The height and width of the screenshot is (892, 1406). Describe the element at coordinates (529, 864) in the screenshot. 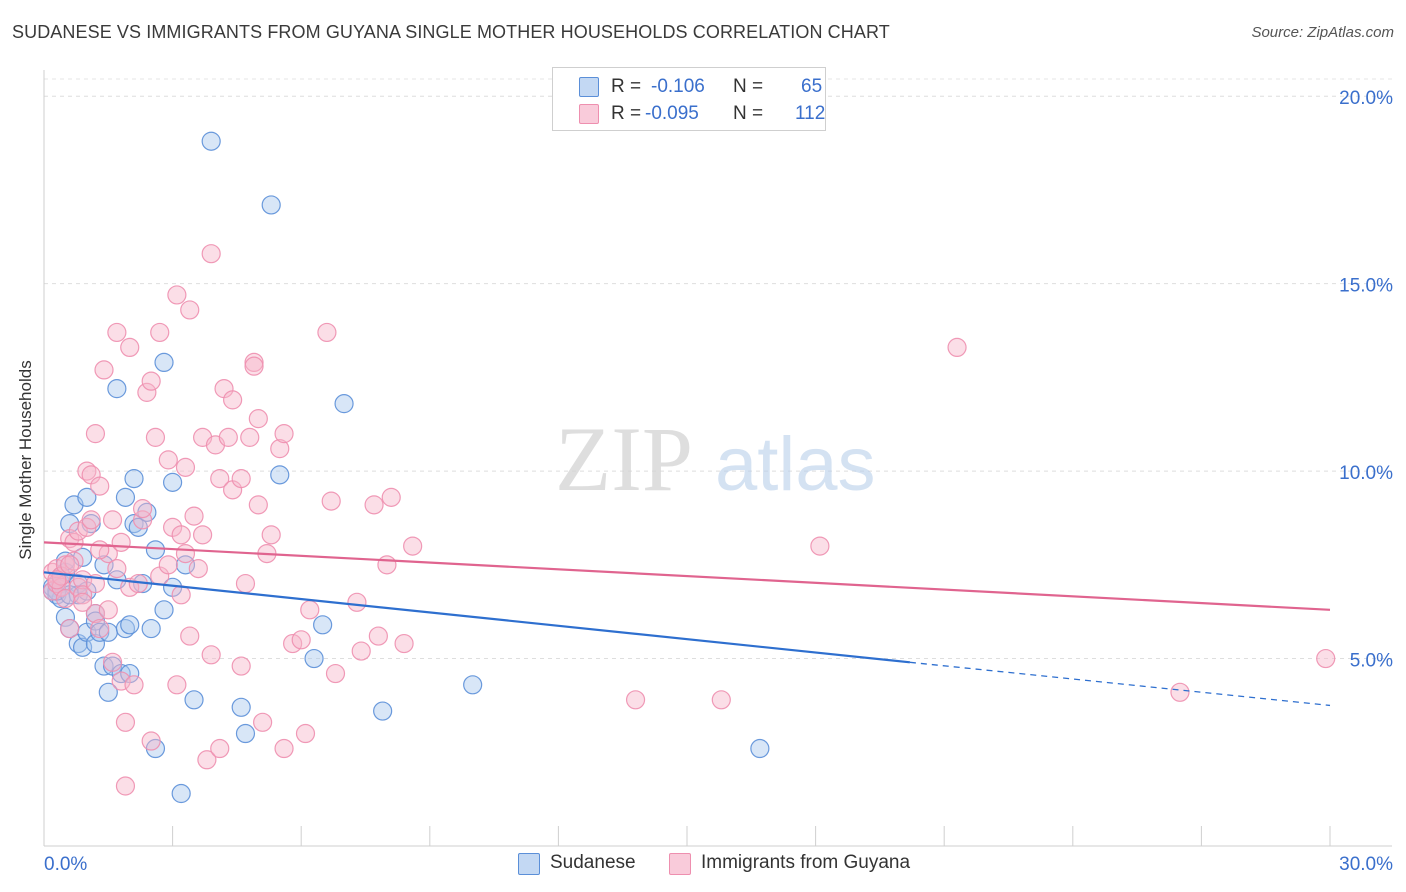

I see `bottom-legend-swatch-sudanese` at that location.